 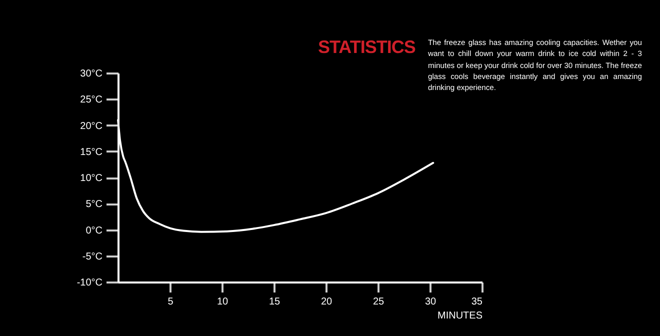 I want to click on y-tick-label: 30°C, so click(x=91, y=74).